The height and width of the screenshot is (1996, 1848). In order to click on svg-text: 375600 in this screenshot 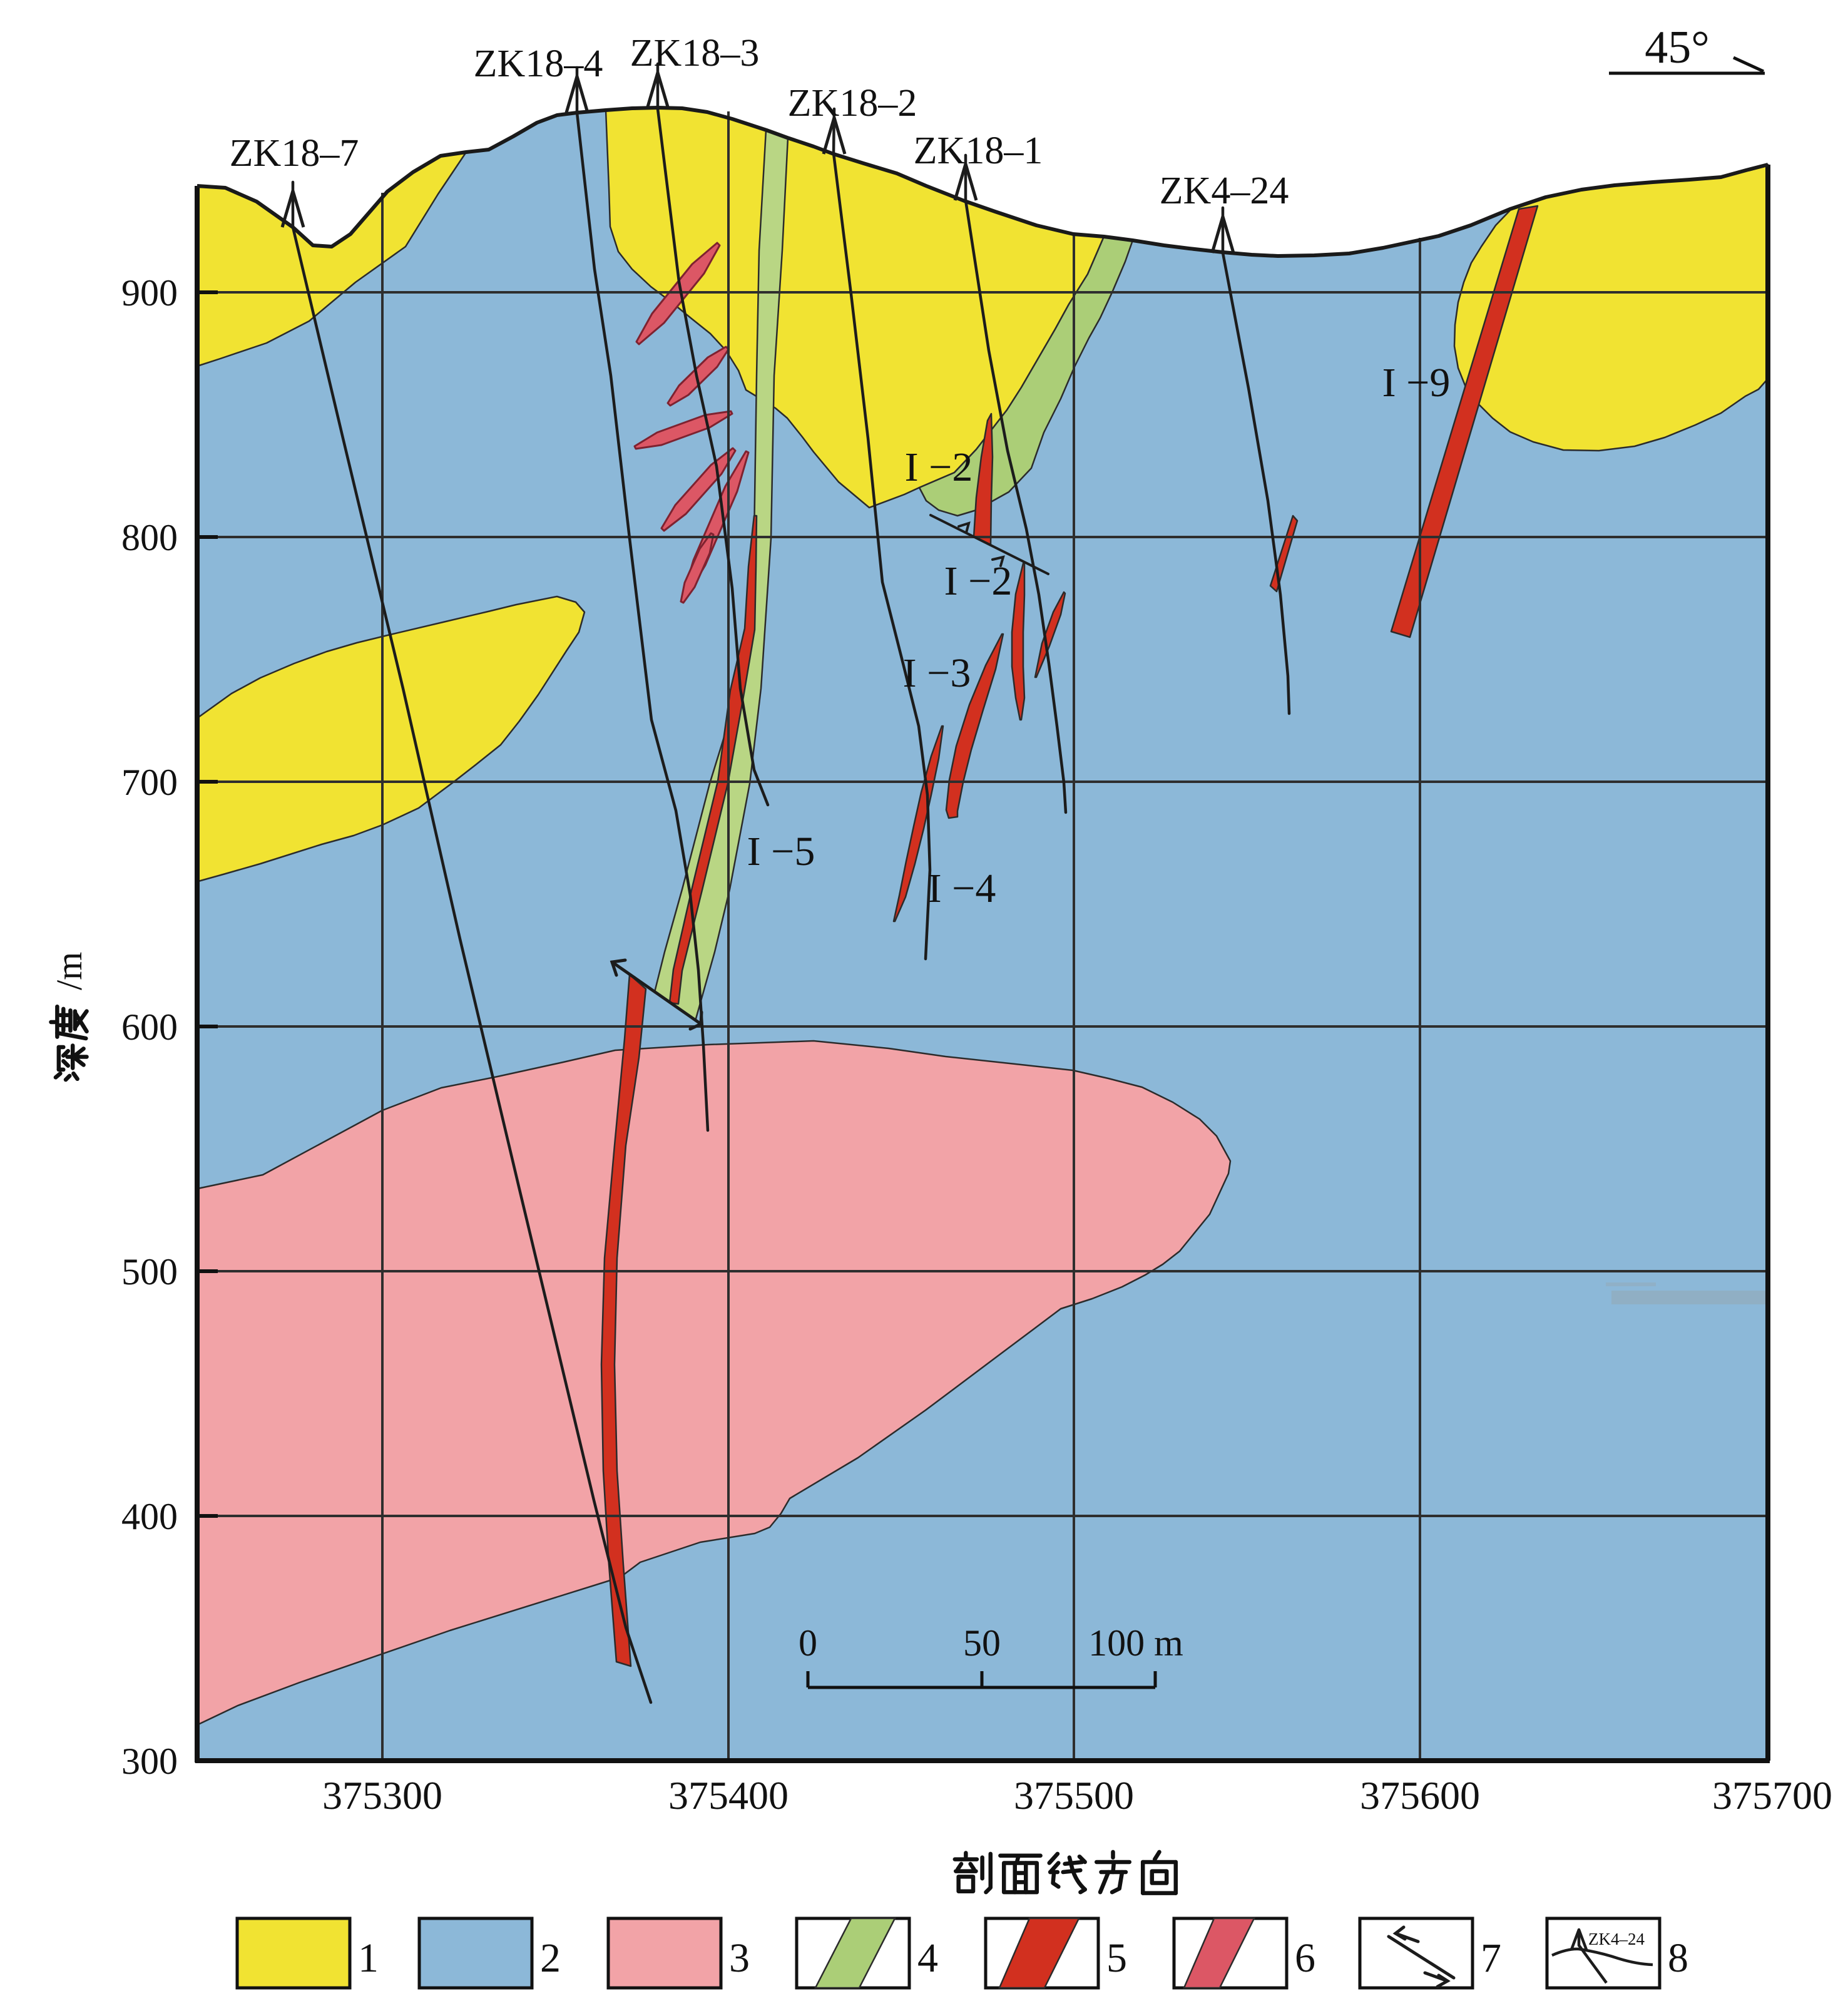, I will do `click(1420, 1795)`.